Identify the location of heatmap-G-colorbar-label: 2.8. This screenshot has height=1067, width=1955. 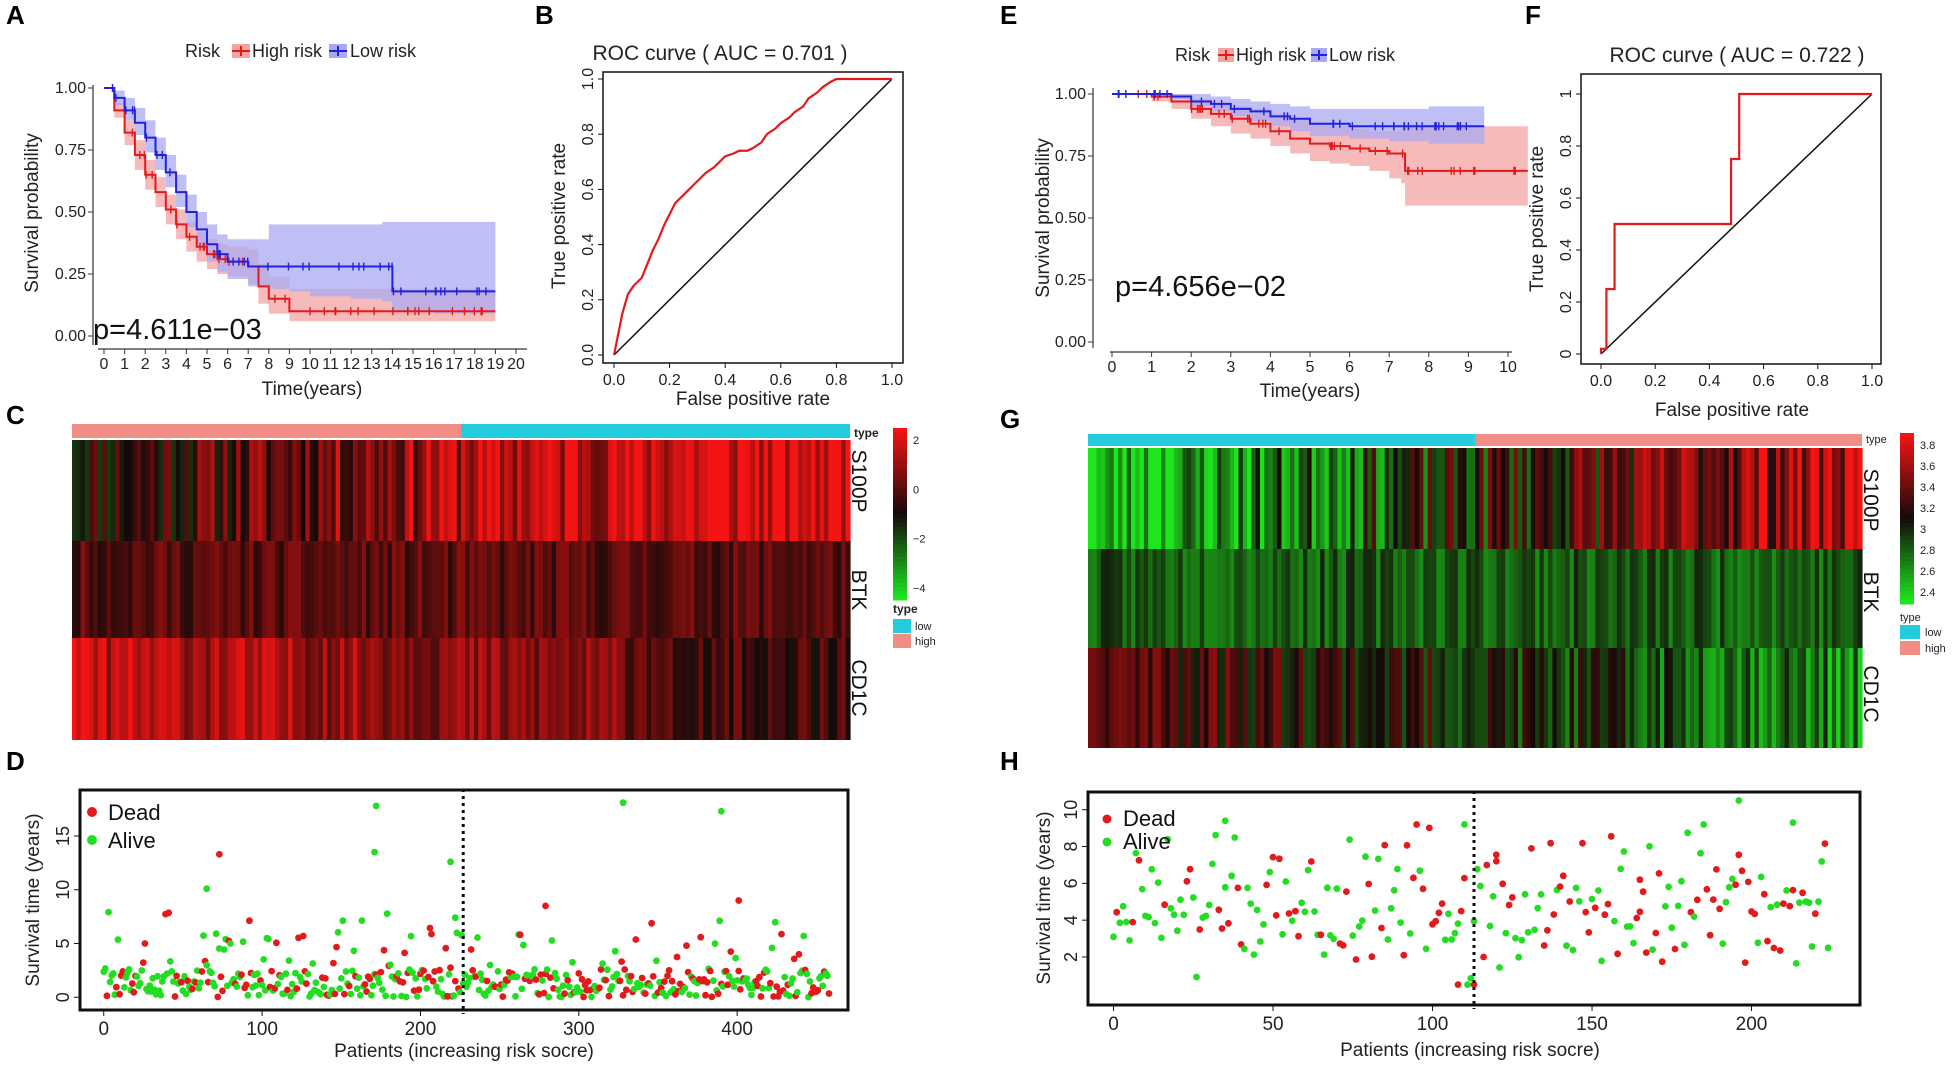
(1927, 551).